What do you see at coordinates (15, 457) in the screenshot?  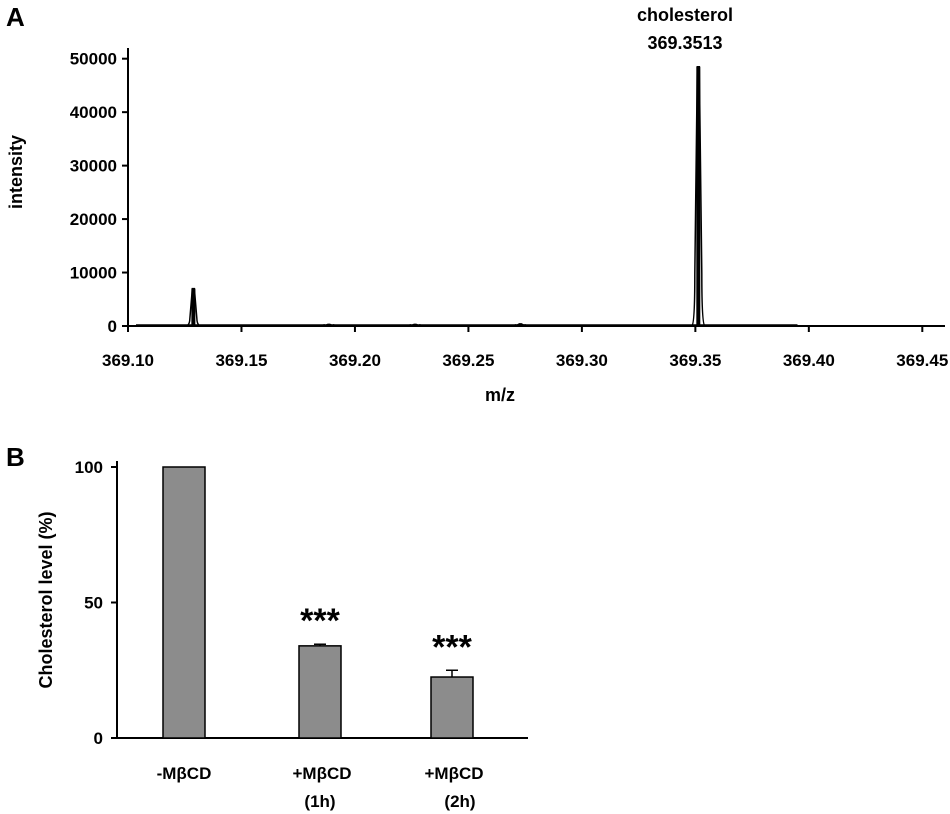 I see `panel-label-b: B` at bounding box center [15, 457].